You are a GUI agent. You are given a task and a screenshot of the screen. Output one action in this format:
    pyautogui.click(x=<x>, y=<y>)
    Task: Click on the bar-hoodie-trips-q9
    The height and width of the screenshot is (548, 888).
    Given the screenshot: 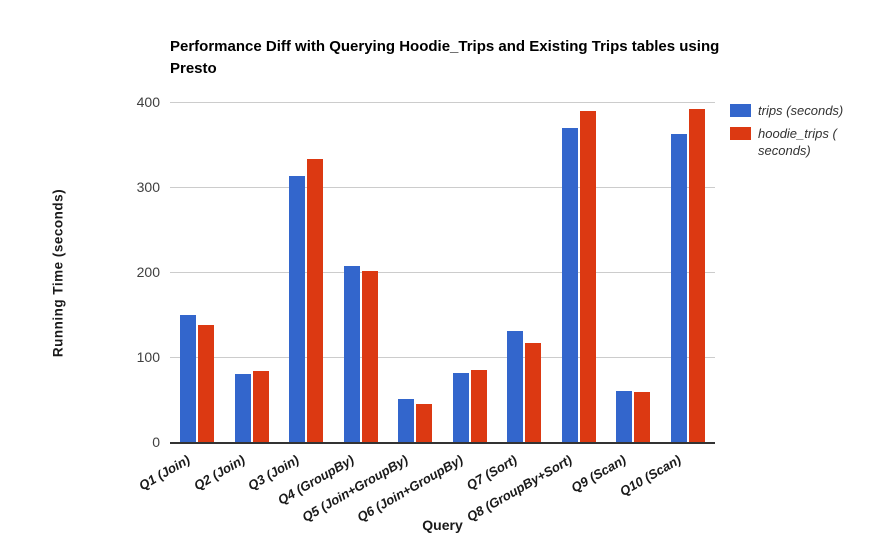 What is the action you would take?
    pyautogui.click(x=642, y=416)
    